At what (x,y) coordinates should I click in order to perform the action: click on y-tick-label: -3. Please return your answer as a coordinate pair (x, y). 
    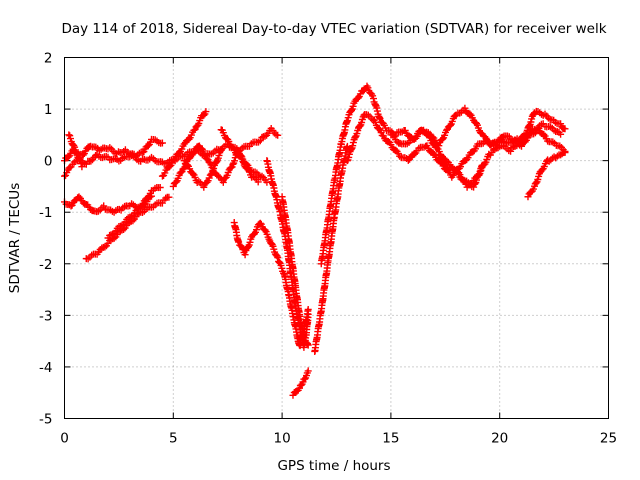
    Looking at the image, I should click on (45, 316).